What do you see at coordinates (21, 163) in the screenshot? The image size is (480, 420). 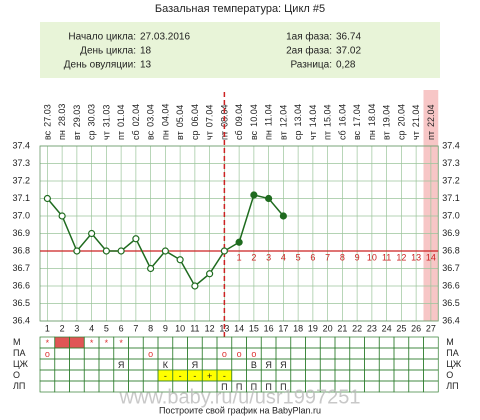 I see `y-tick-label: 37.3` at bounding box center [21, 163].